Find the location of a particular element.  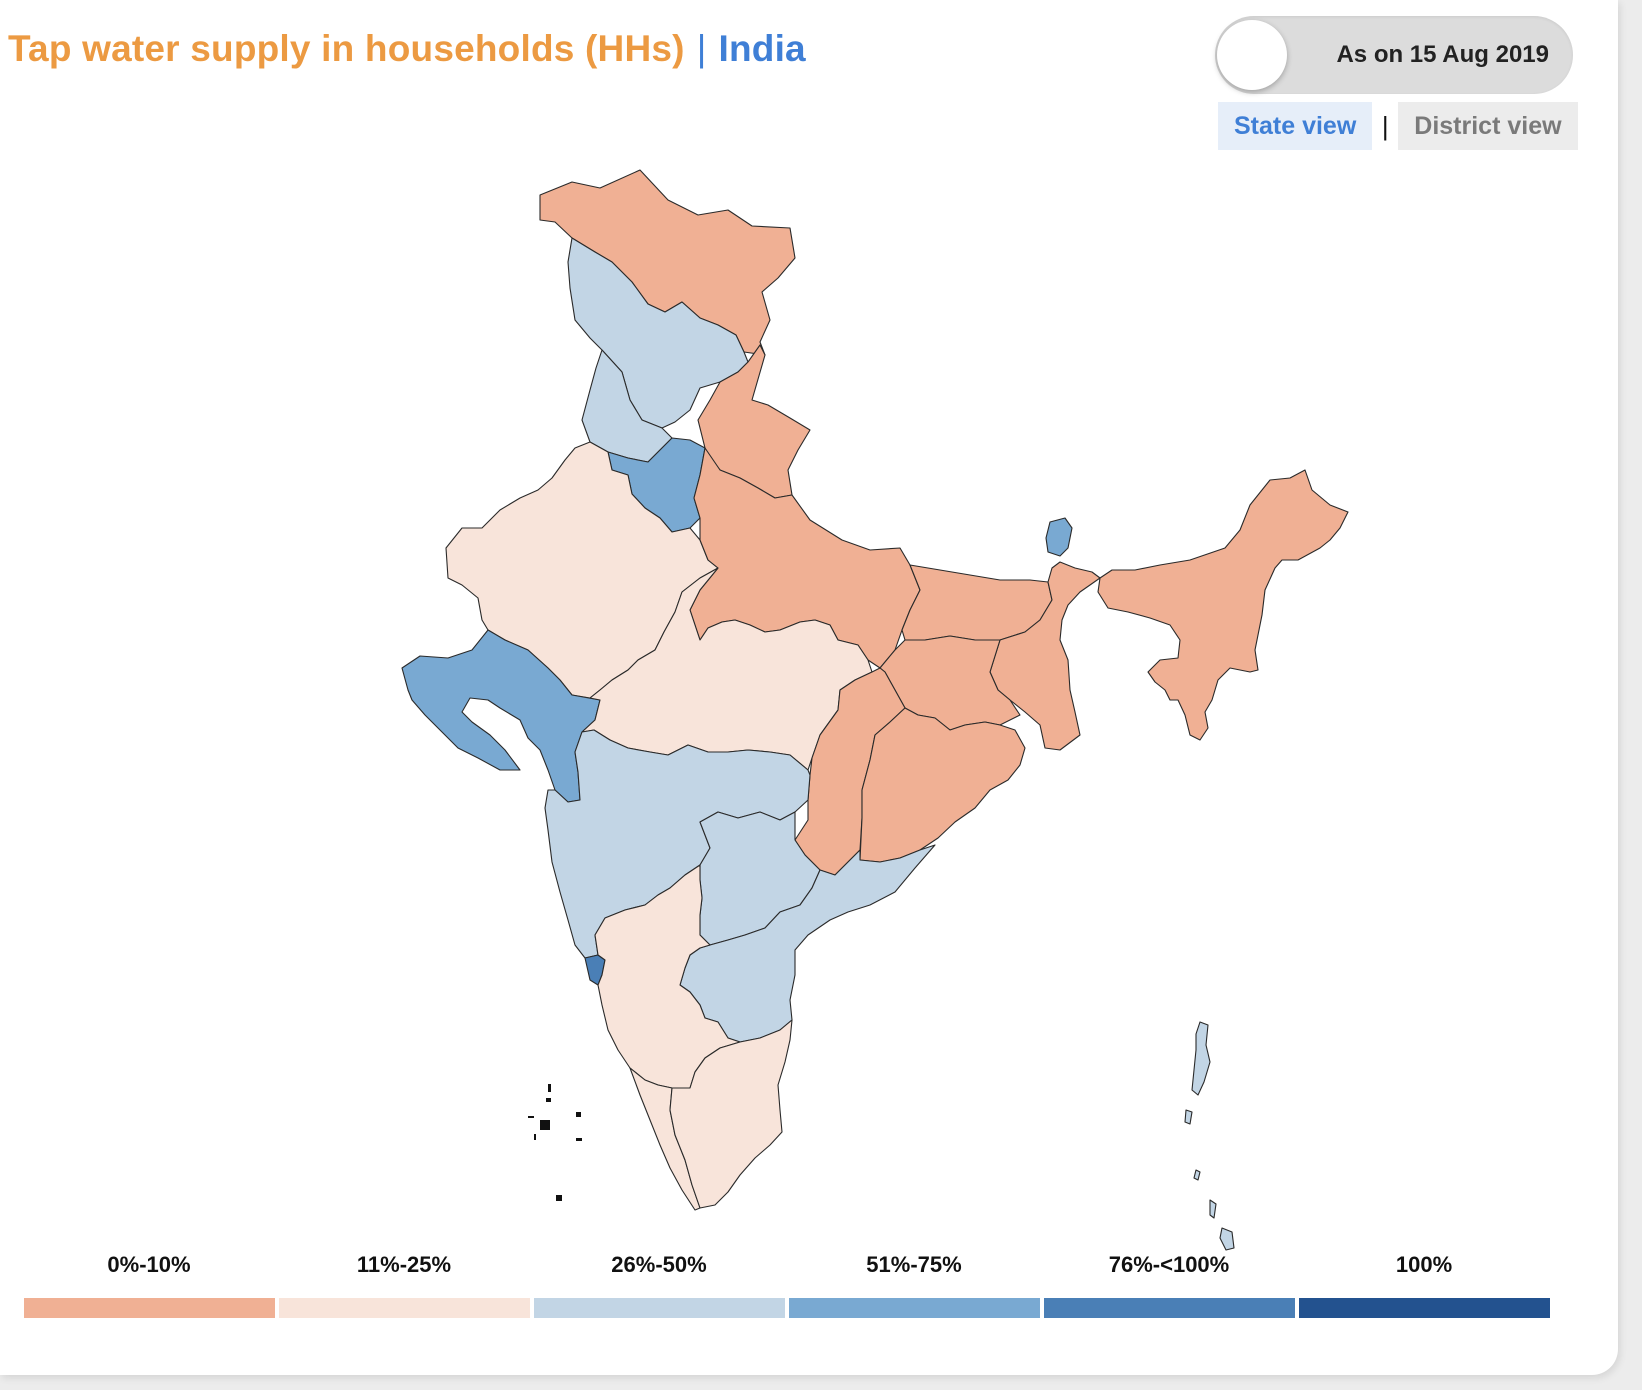

legend-label-0-10: 0%-10% is located at coordinates (149, 1264).